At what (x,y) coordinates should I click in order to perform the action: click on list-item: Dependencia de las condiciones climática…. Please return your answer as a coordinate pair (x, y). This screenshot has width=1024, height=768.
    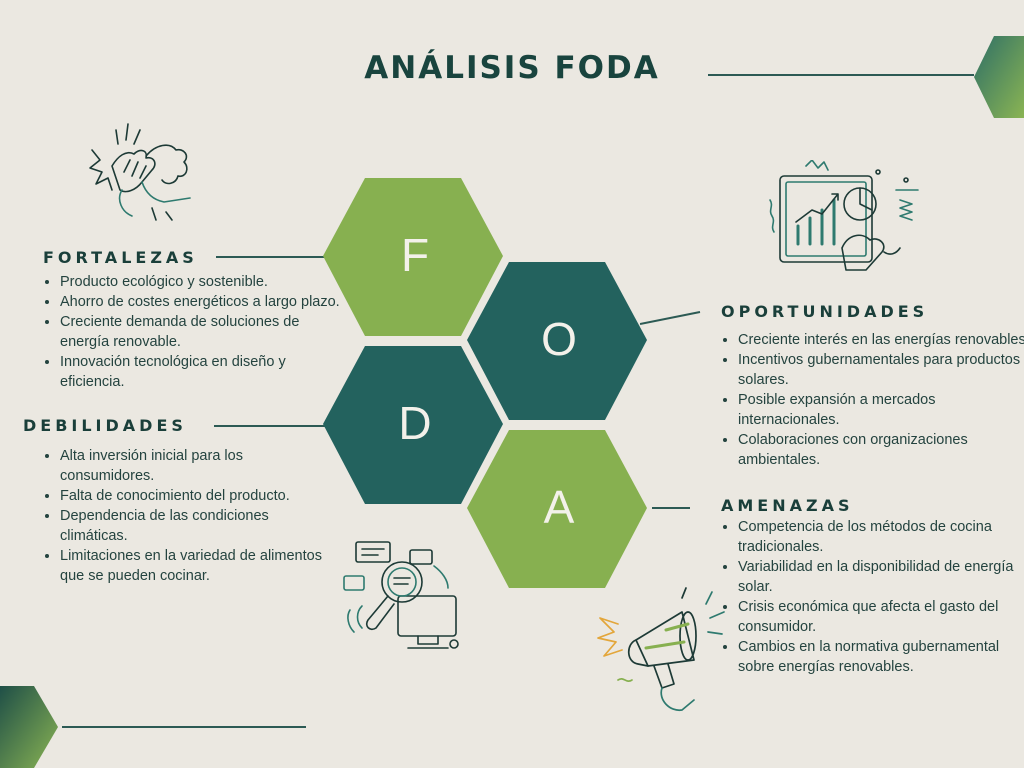
    Looking at the image, I should click on (200, 526).